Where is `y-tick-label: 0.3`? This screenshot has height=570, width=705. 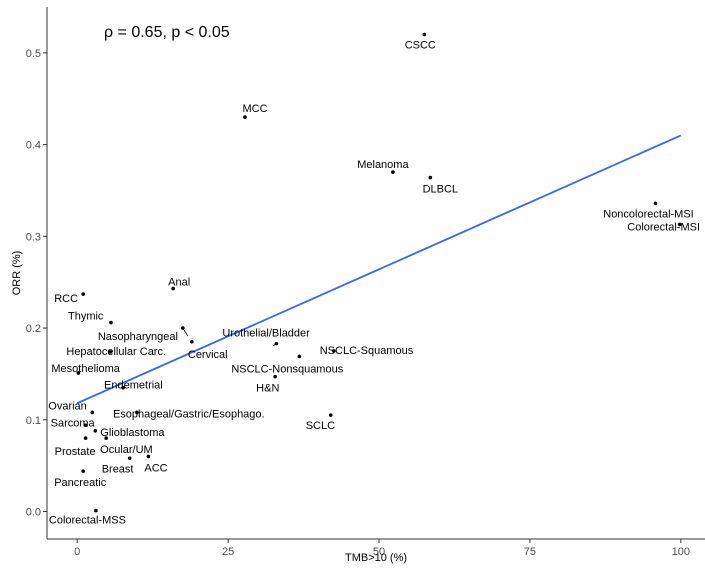
y-tick-label: 0.3 is located at coordinates (33, 237).